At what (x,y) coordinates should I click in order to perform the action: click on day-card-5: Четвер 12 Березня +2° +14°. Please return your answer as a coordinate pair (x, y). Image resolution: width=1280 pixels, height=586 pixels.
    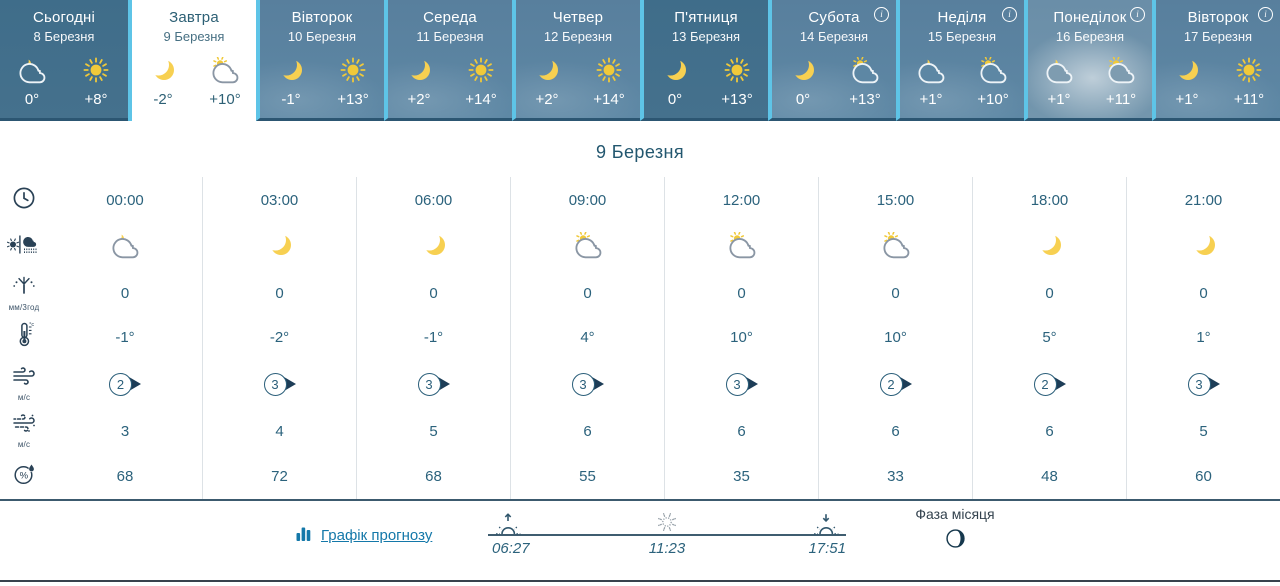
    Looking at the image, I should click on (576, 60).